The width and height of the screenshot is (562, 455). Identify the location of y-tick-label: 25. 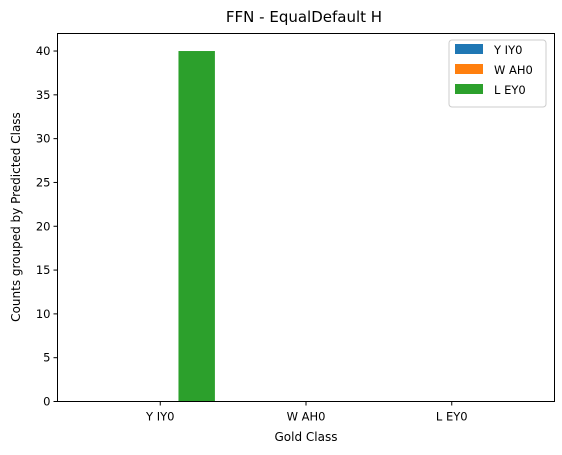
(43, 182).